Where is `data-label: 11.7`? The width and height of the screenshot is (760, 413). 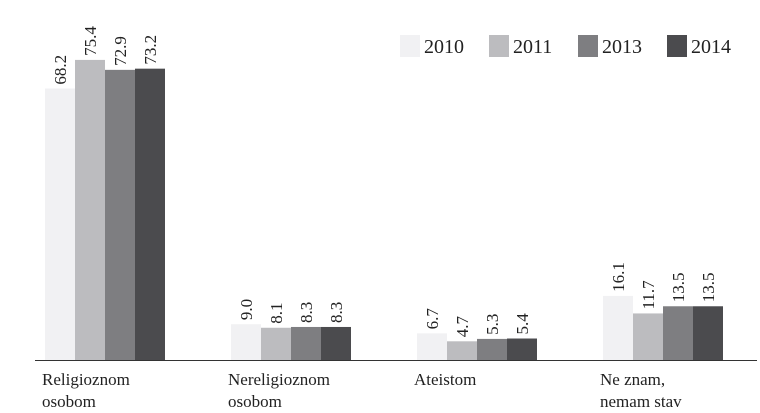 data-label: 11.7 is located at coordinates (648, 295).